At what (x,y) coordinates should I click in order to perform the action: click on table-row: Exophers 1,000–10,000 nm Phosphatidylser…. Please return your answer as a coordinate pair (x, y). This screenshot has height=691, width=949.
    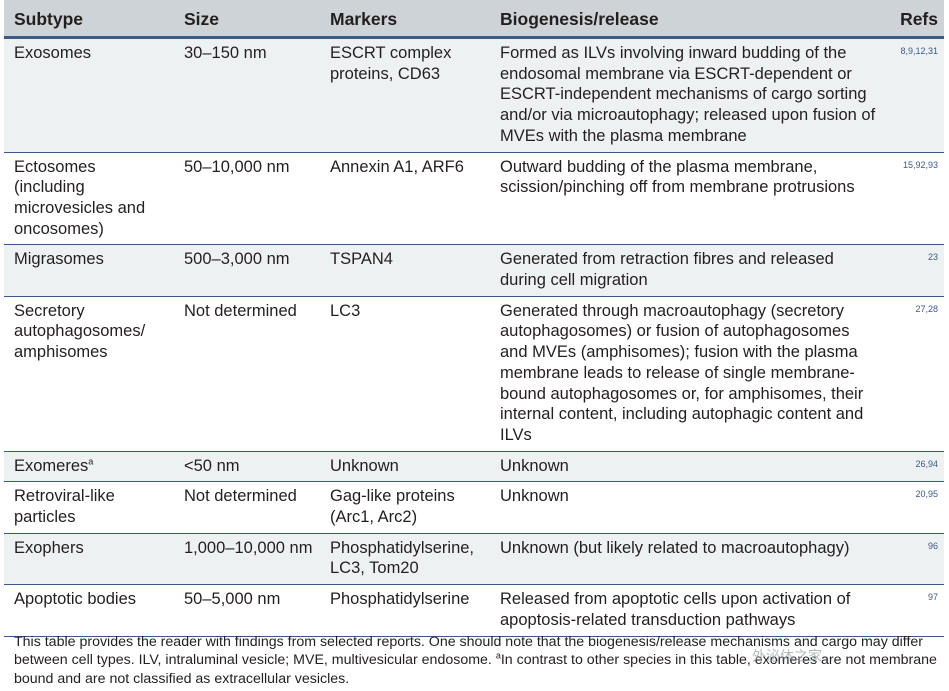
    Looking at the image, I should click on (474, 559).